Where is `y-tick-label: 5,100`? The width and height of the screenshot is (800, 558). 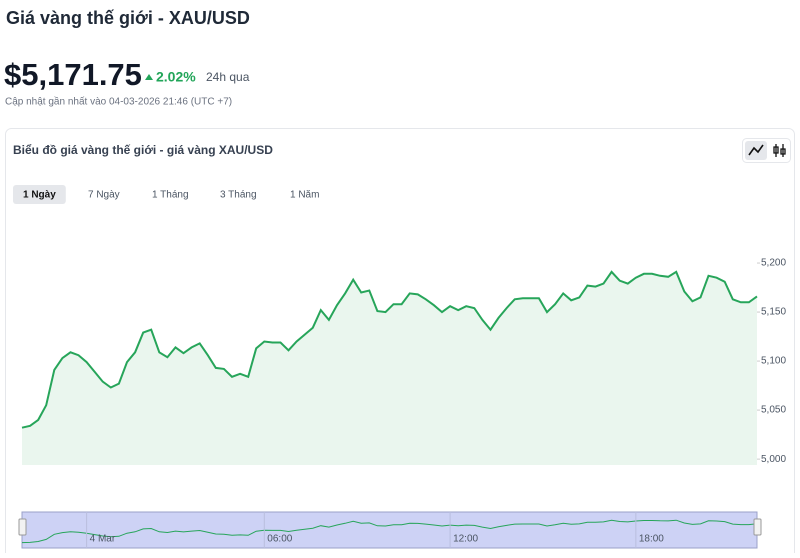 y-tick-label: 5,100 is located at coordinates (773, 361).